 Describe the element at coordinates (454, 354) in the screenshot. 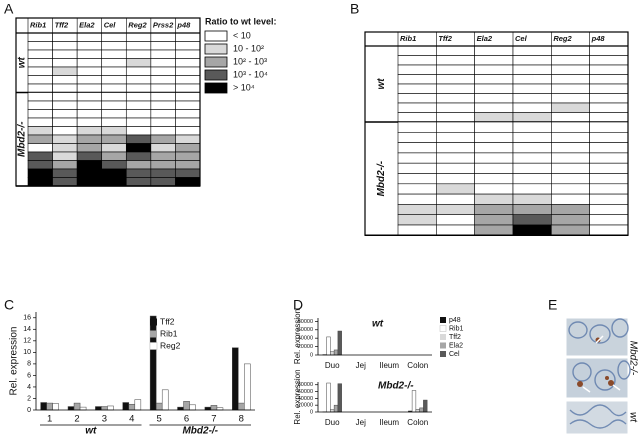

I see `legend-label: Cel` at that location.